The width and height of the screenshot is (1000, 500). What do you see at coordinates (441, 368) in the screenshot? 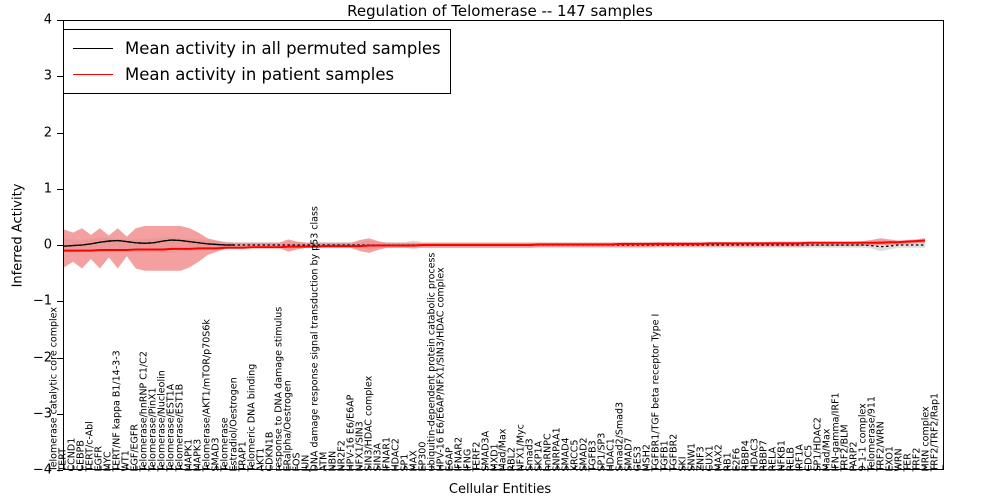
I see `x-tick-label: HPV-16 E6/E6AP/NFX1/SIN3/HDAC complex` at bounding box center [441, 368].